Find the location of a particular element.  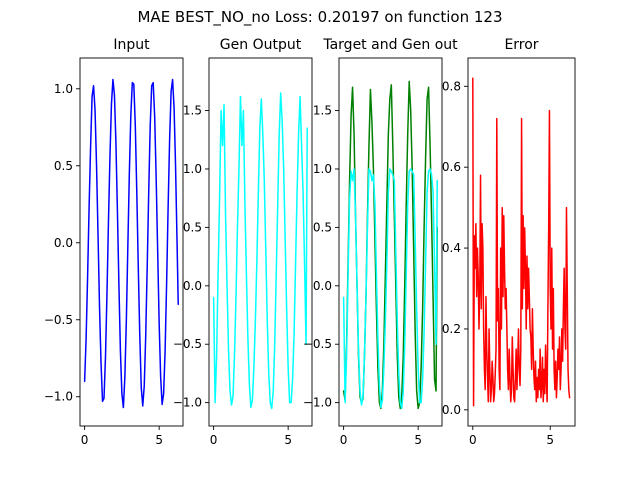

subplot-4-xtick-label: 0 is located at coordinates (473, 440).